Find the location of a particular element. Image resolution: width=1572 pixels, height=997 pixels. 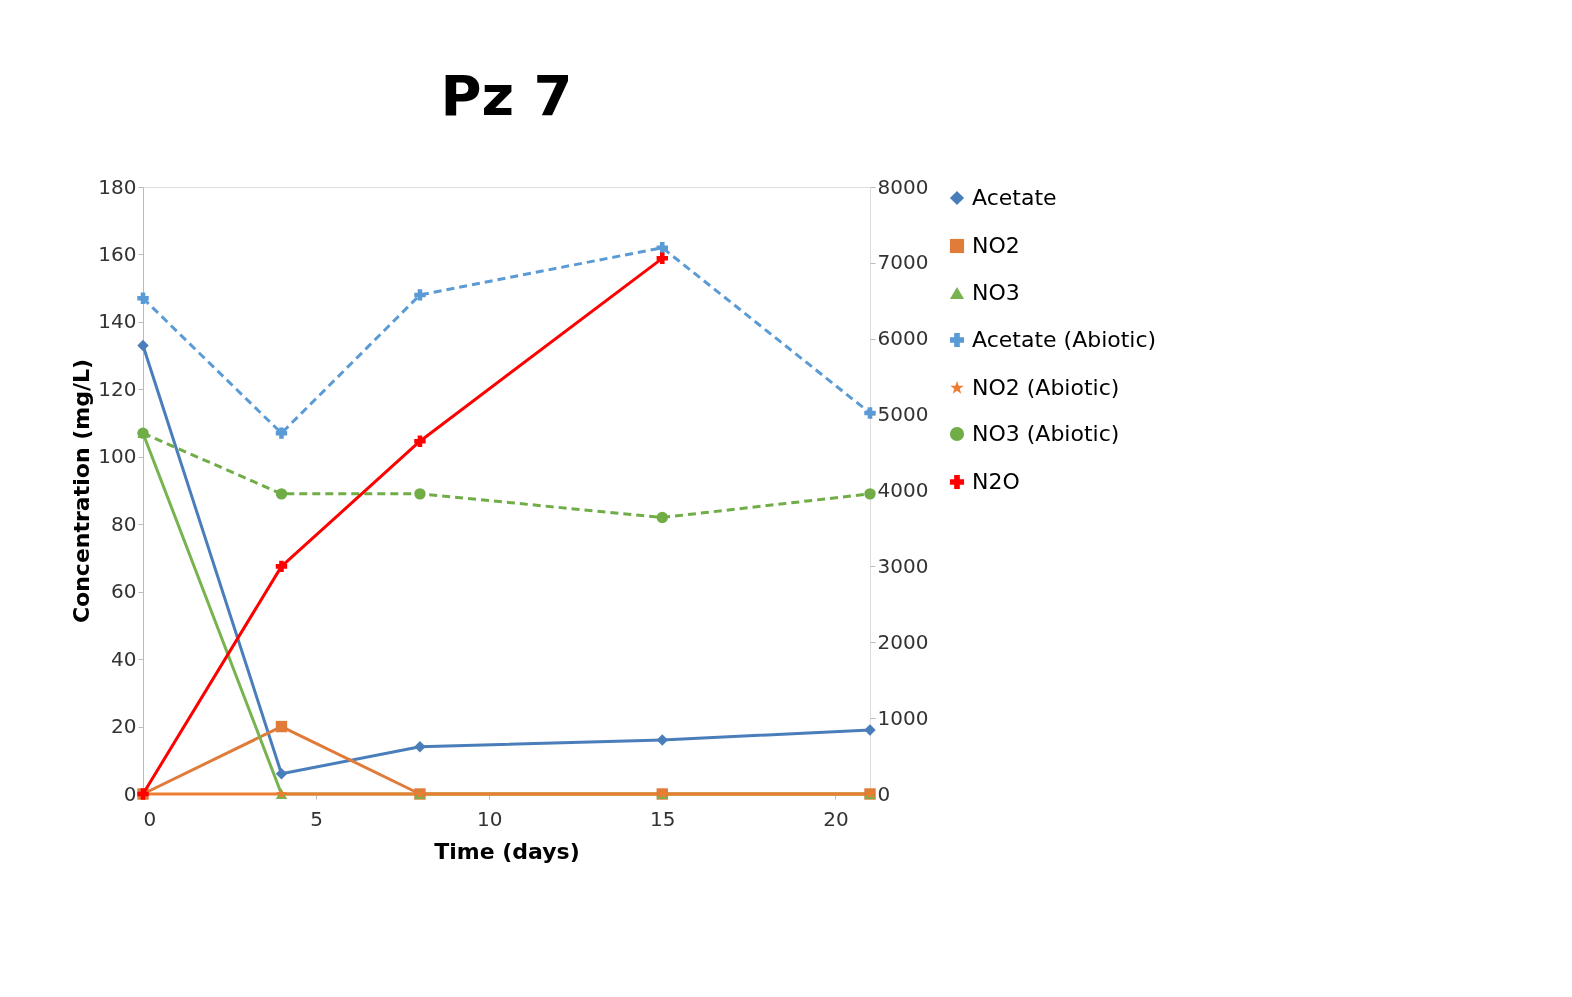

y2-tick-label: 4000 is located at coordinates (903, 490).